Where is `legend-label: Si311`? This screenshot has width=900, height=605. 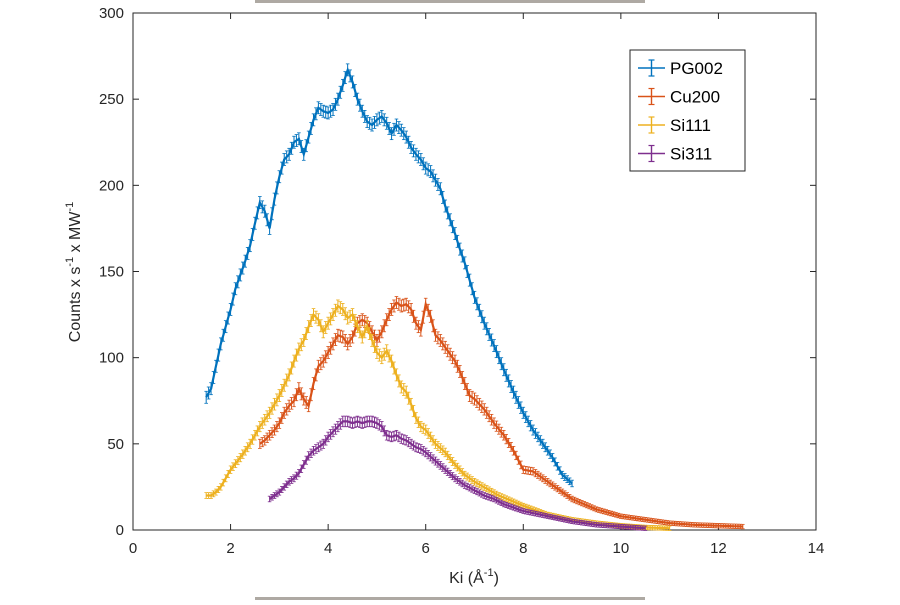 legend-label: Si311 is located at coordinates (691, 154).